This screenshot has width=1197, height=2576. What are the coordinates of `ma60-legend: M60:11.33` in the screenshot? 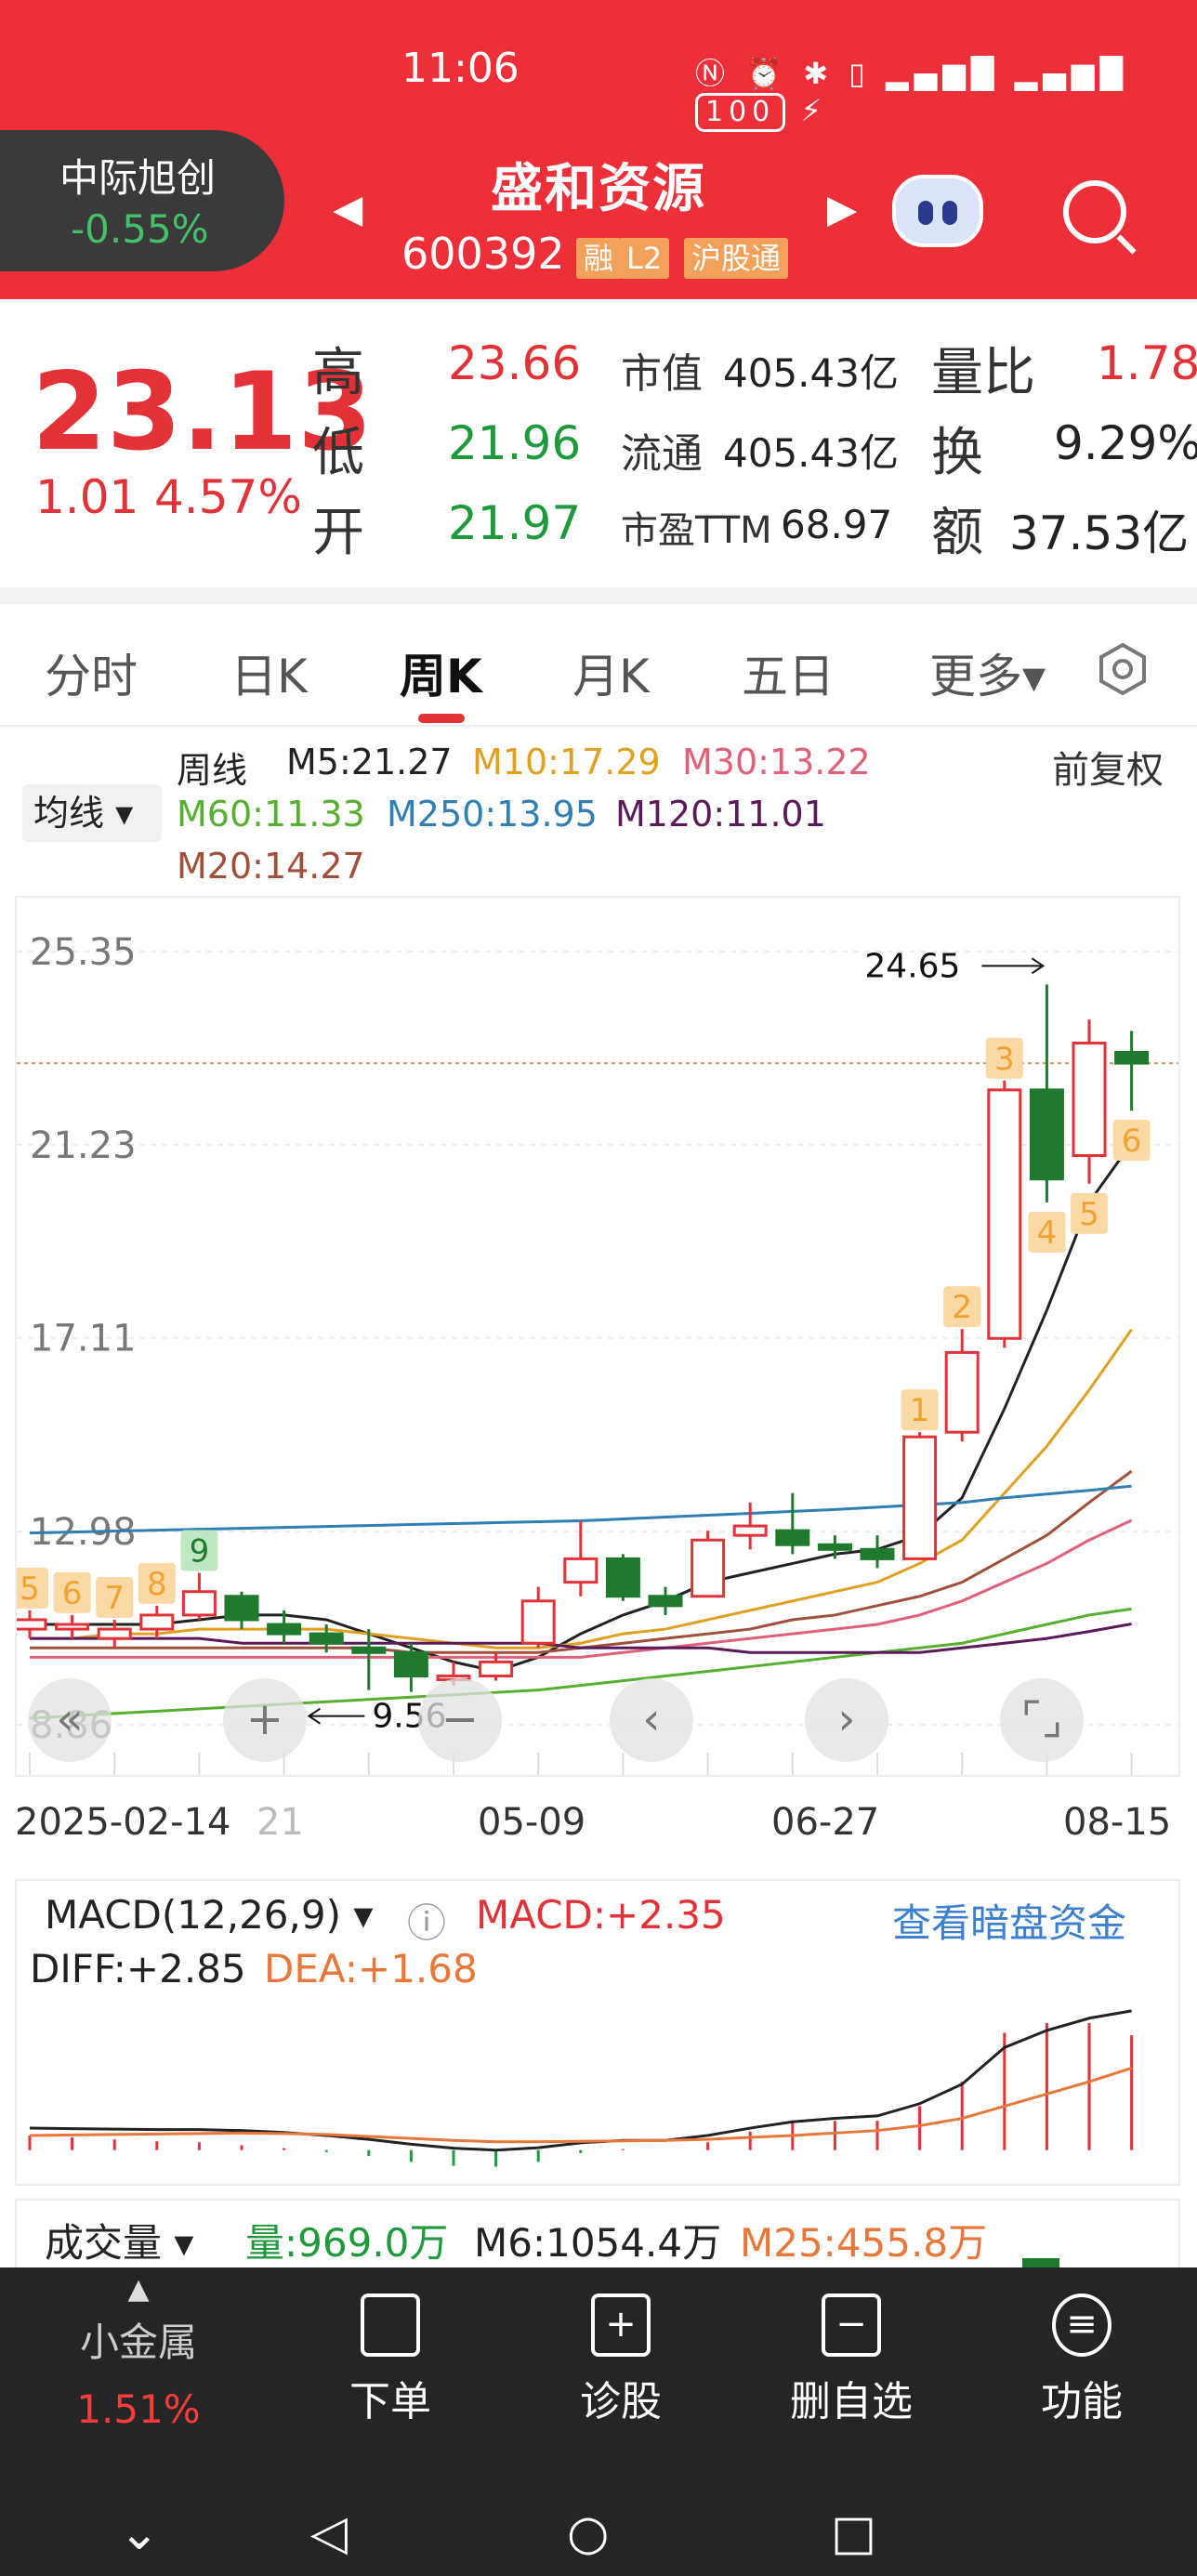 It's located at (271, 814).